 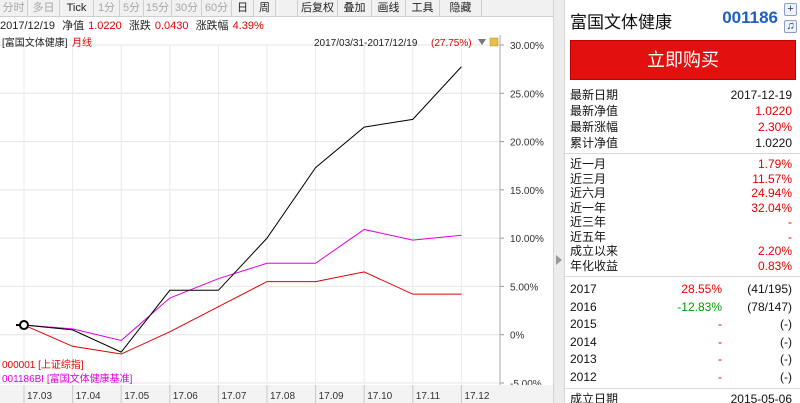 I want to click on toolbar-item-11: 后复权, so click(x=318, y=8).